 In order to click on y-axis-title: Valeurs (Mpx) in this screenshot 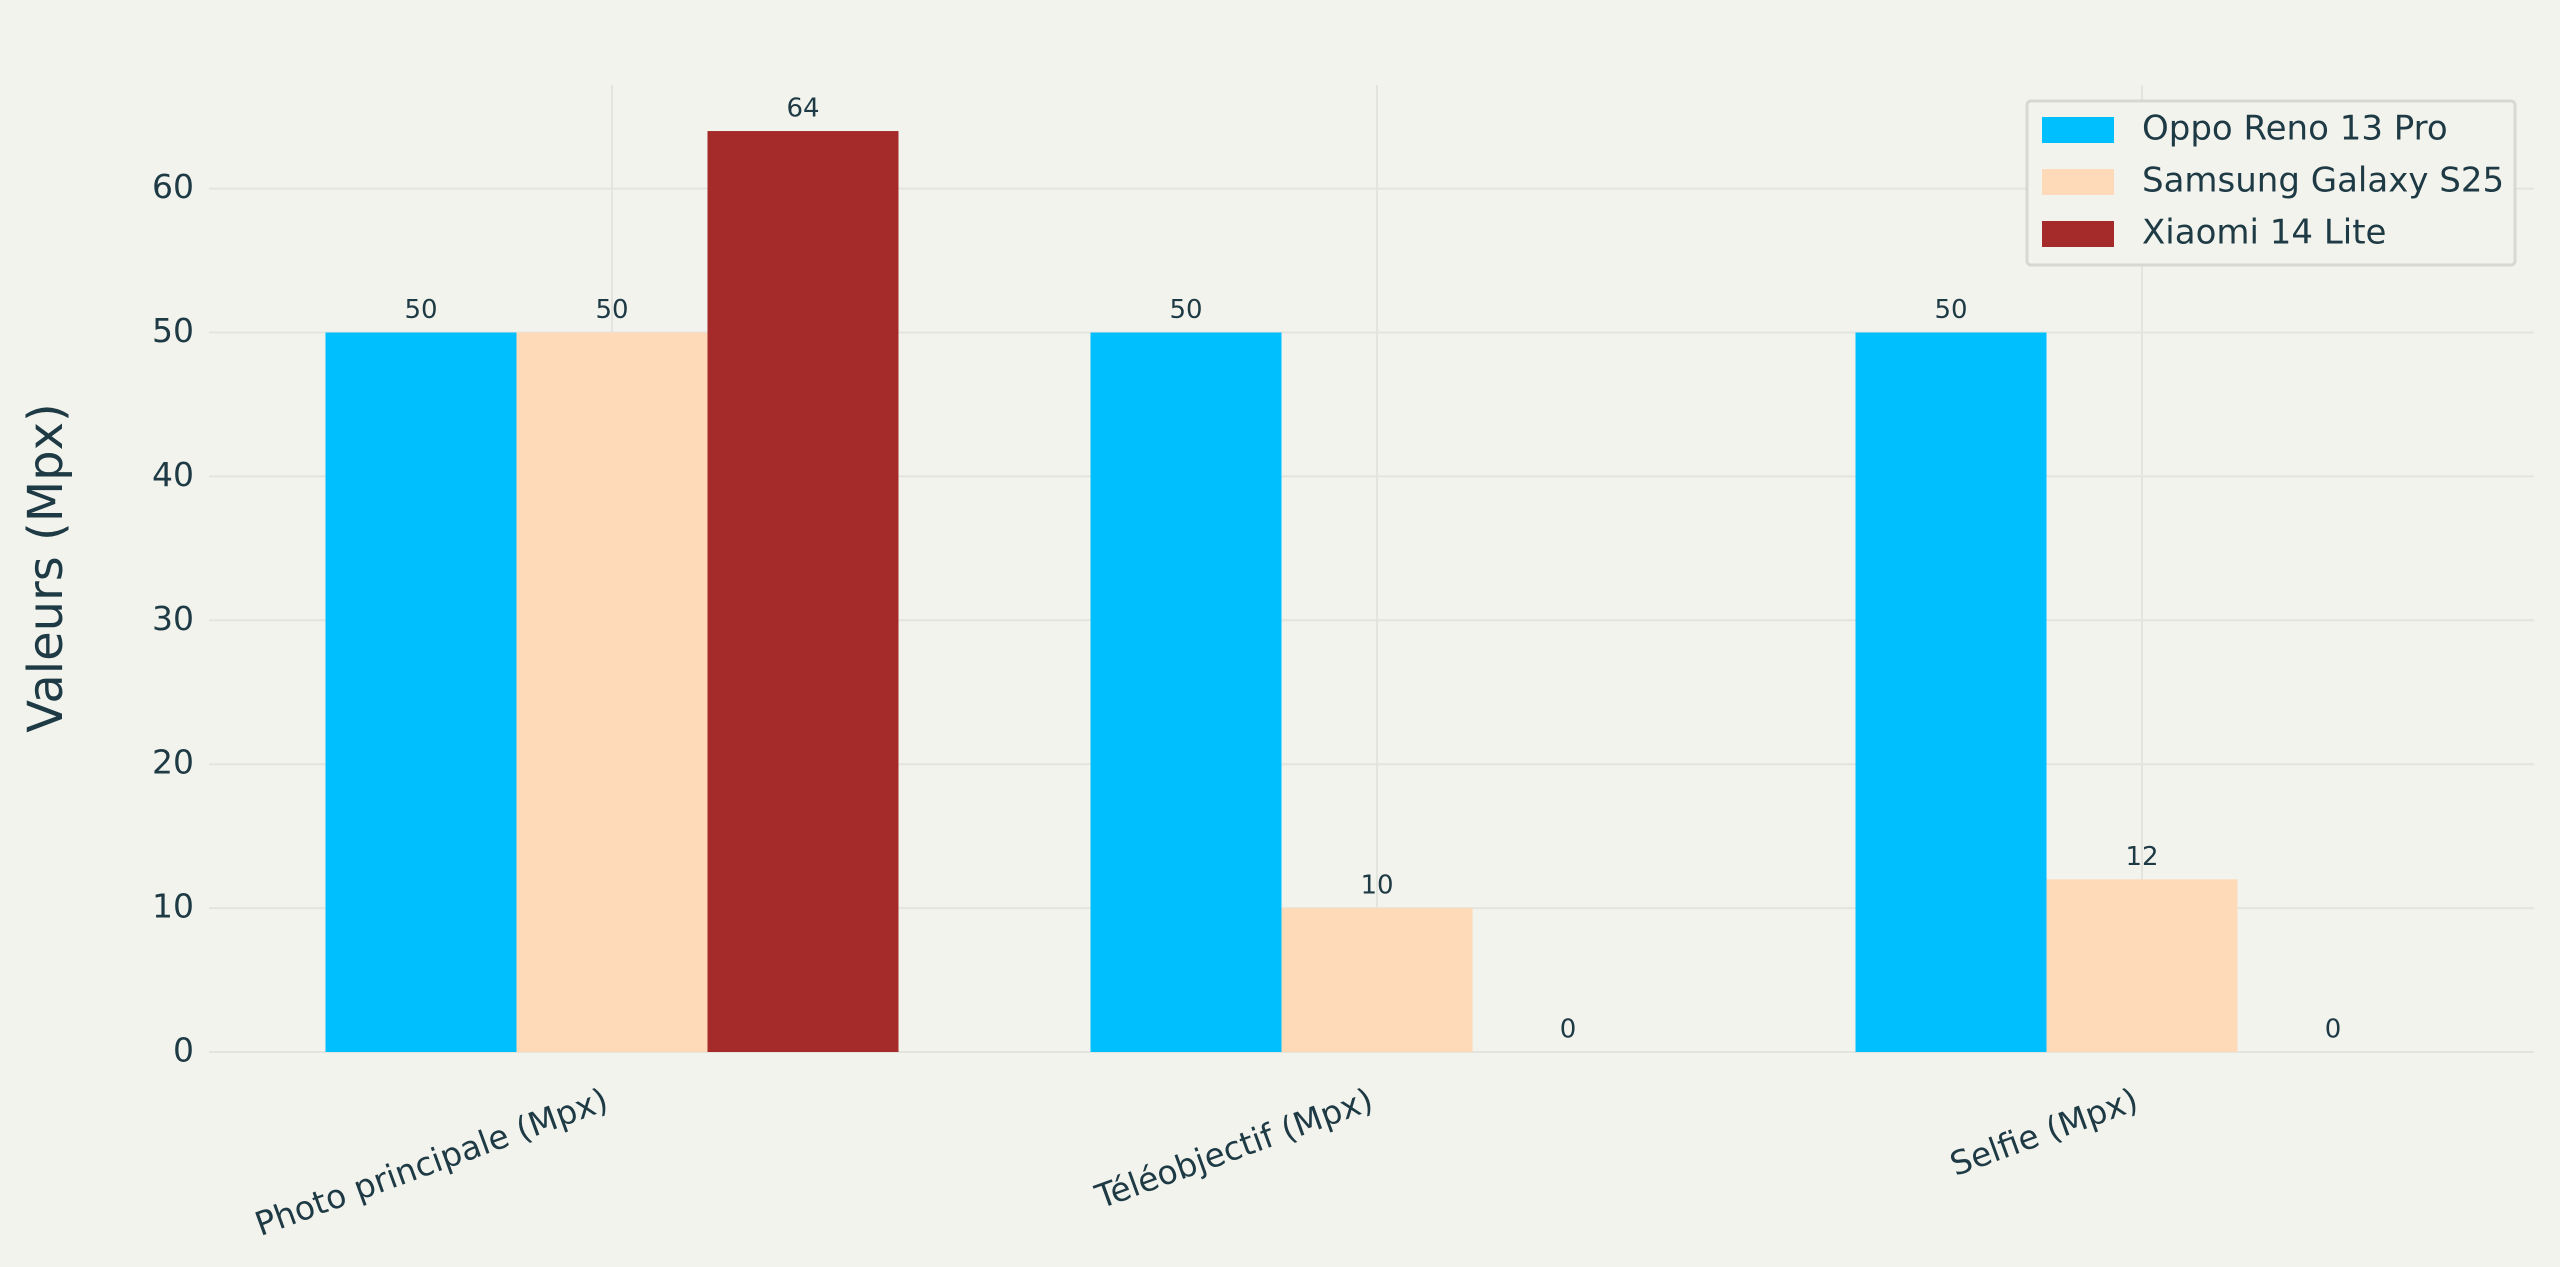, I will do `click(46, 568)`.